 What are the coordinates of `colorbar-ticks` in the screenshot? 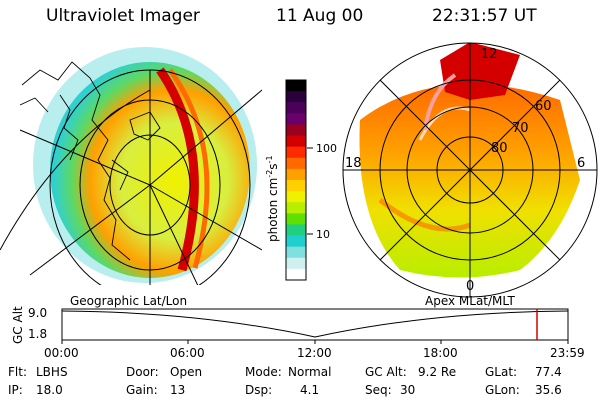 It's located at (310, 191).